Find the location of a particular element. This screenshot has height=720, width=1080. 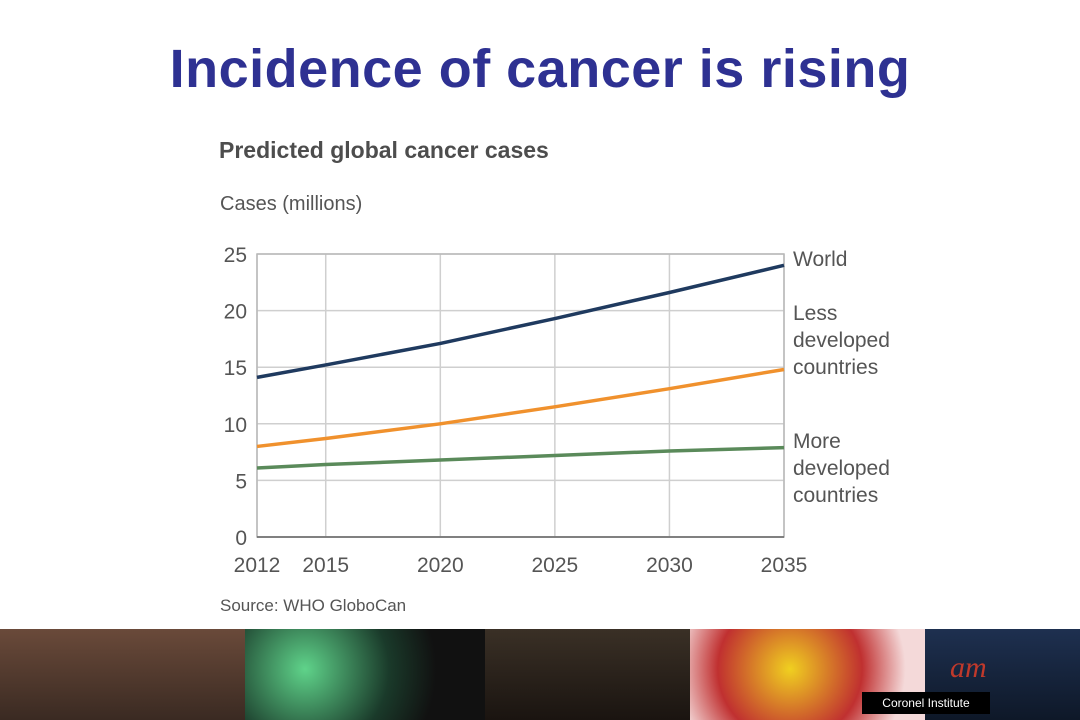

x-tick-label: 2020 is located at coordinates (440, 565).